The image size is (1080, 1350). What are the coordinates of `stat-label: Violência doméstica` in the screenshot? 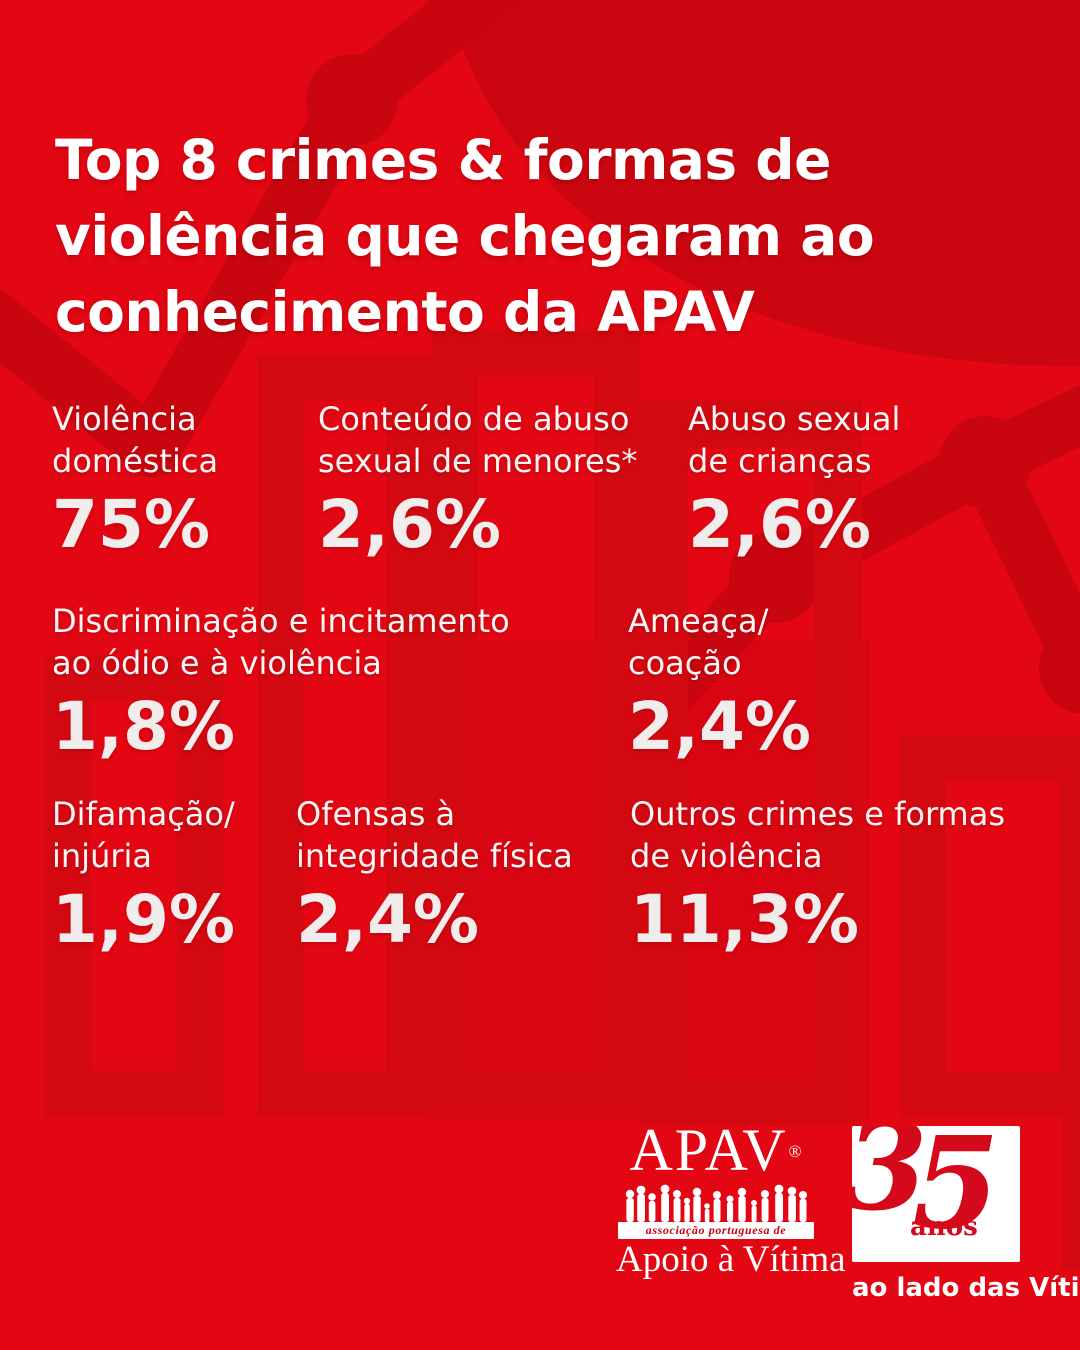 It's located at (135, 440).